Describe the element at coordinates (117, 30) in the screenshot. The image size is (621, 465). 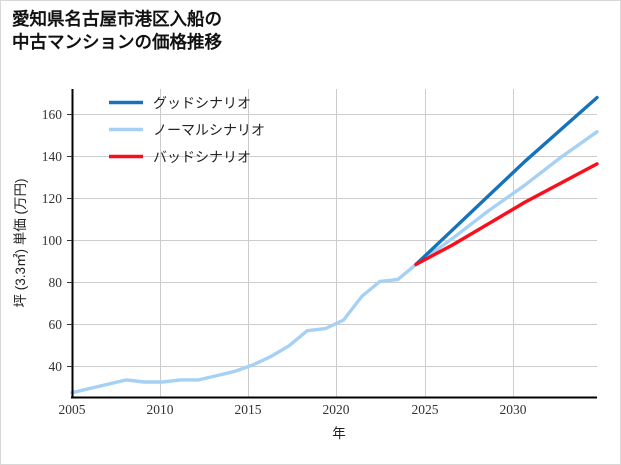
I see `chart-title: 愛知県名古屋市港区入船の 中古マンションの価格推移` at that location.